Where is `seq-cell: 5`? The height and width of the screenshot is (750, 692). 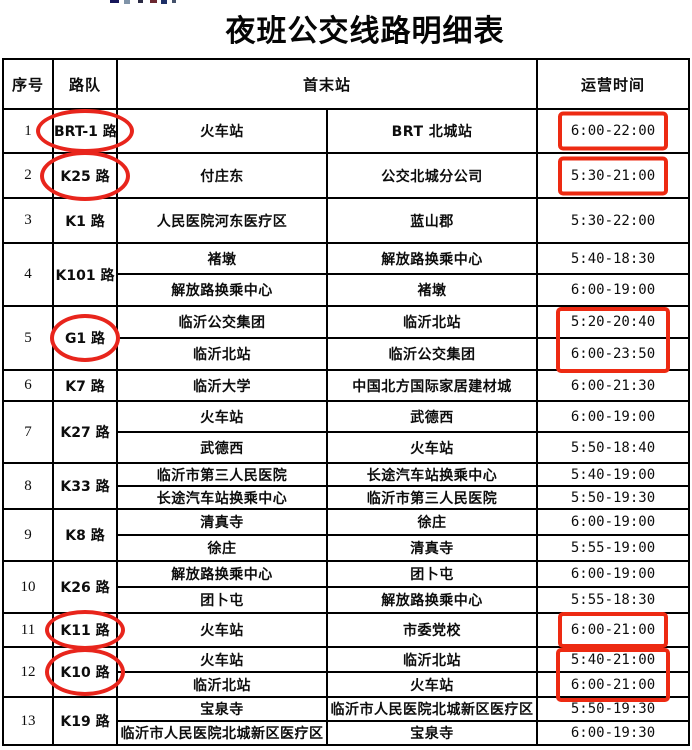
seq-cell: 5 is located at coordinates (28, 338).